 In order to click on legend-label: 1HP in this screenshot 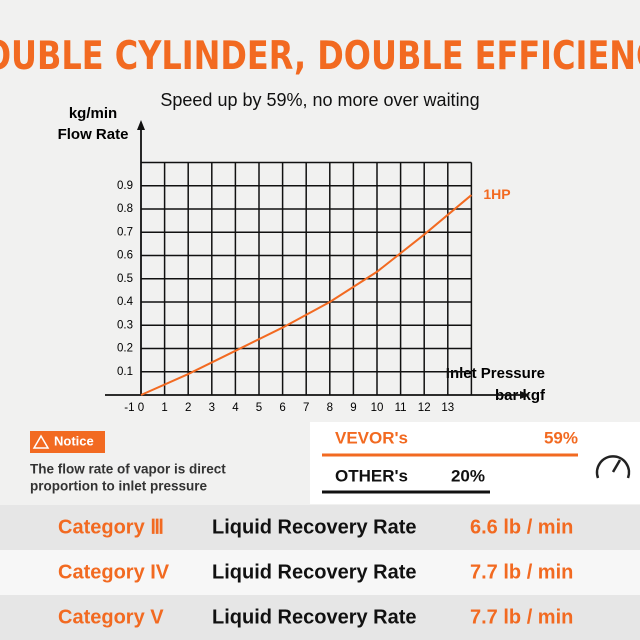, I will do `click(496, 194)`.